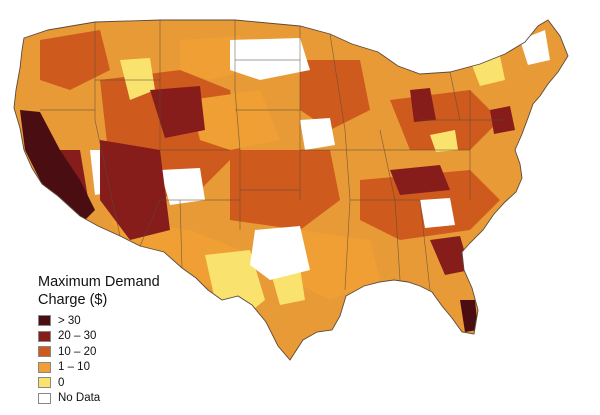  Describe the element at coordinates (99, 368) in the screenshot. I see `legend-item: 1 – 10` at that location.